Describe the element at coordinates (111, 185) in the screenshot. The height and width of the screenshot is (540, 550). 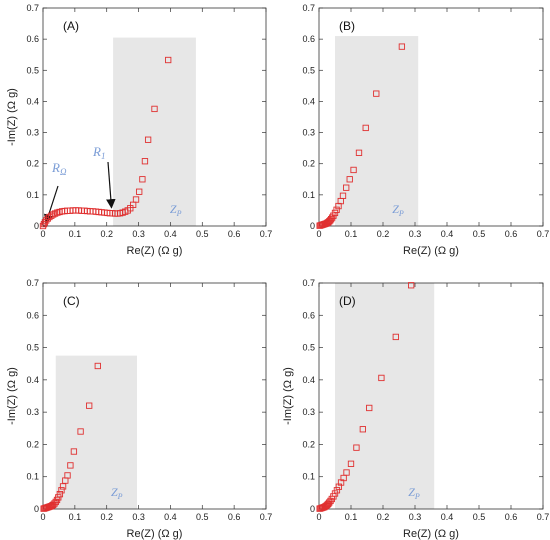
I see `annotation-arrow` at that location.